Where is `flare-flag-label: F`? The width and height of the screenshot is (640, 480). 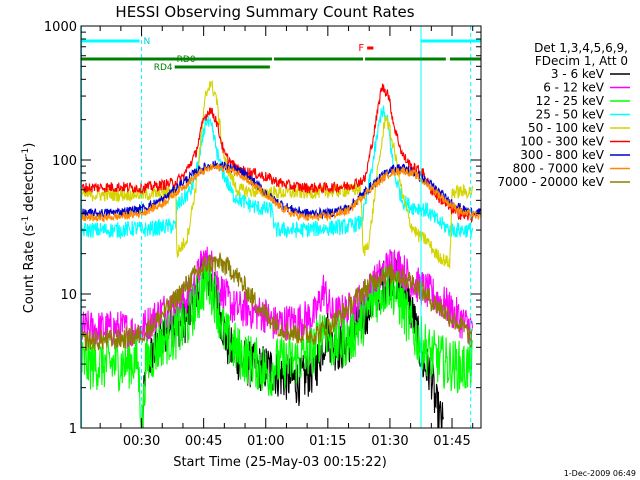
flare-flag-label: F is located at coordinates (361, 48).